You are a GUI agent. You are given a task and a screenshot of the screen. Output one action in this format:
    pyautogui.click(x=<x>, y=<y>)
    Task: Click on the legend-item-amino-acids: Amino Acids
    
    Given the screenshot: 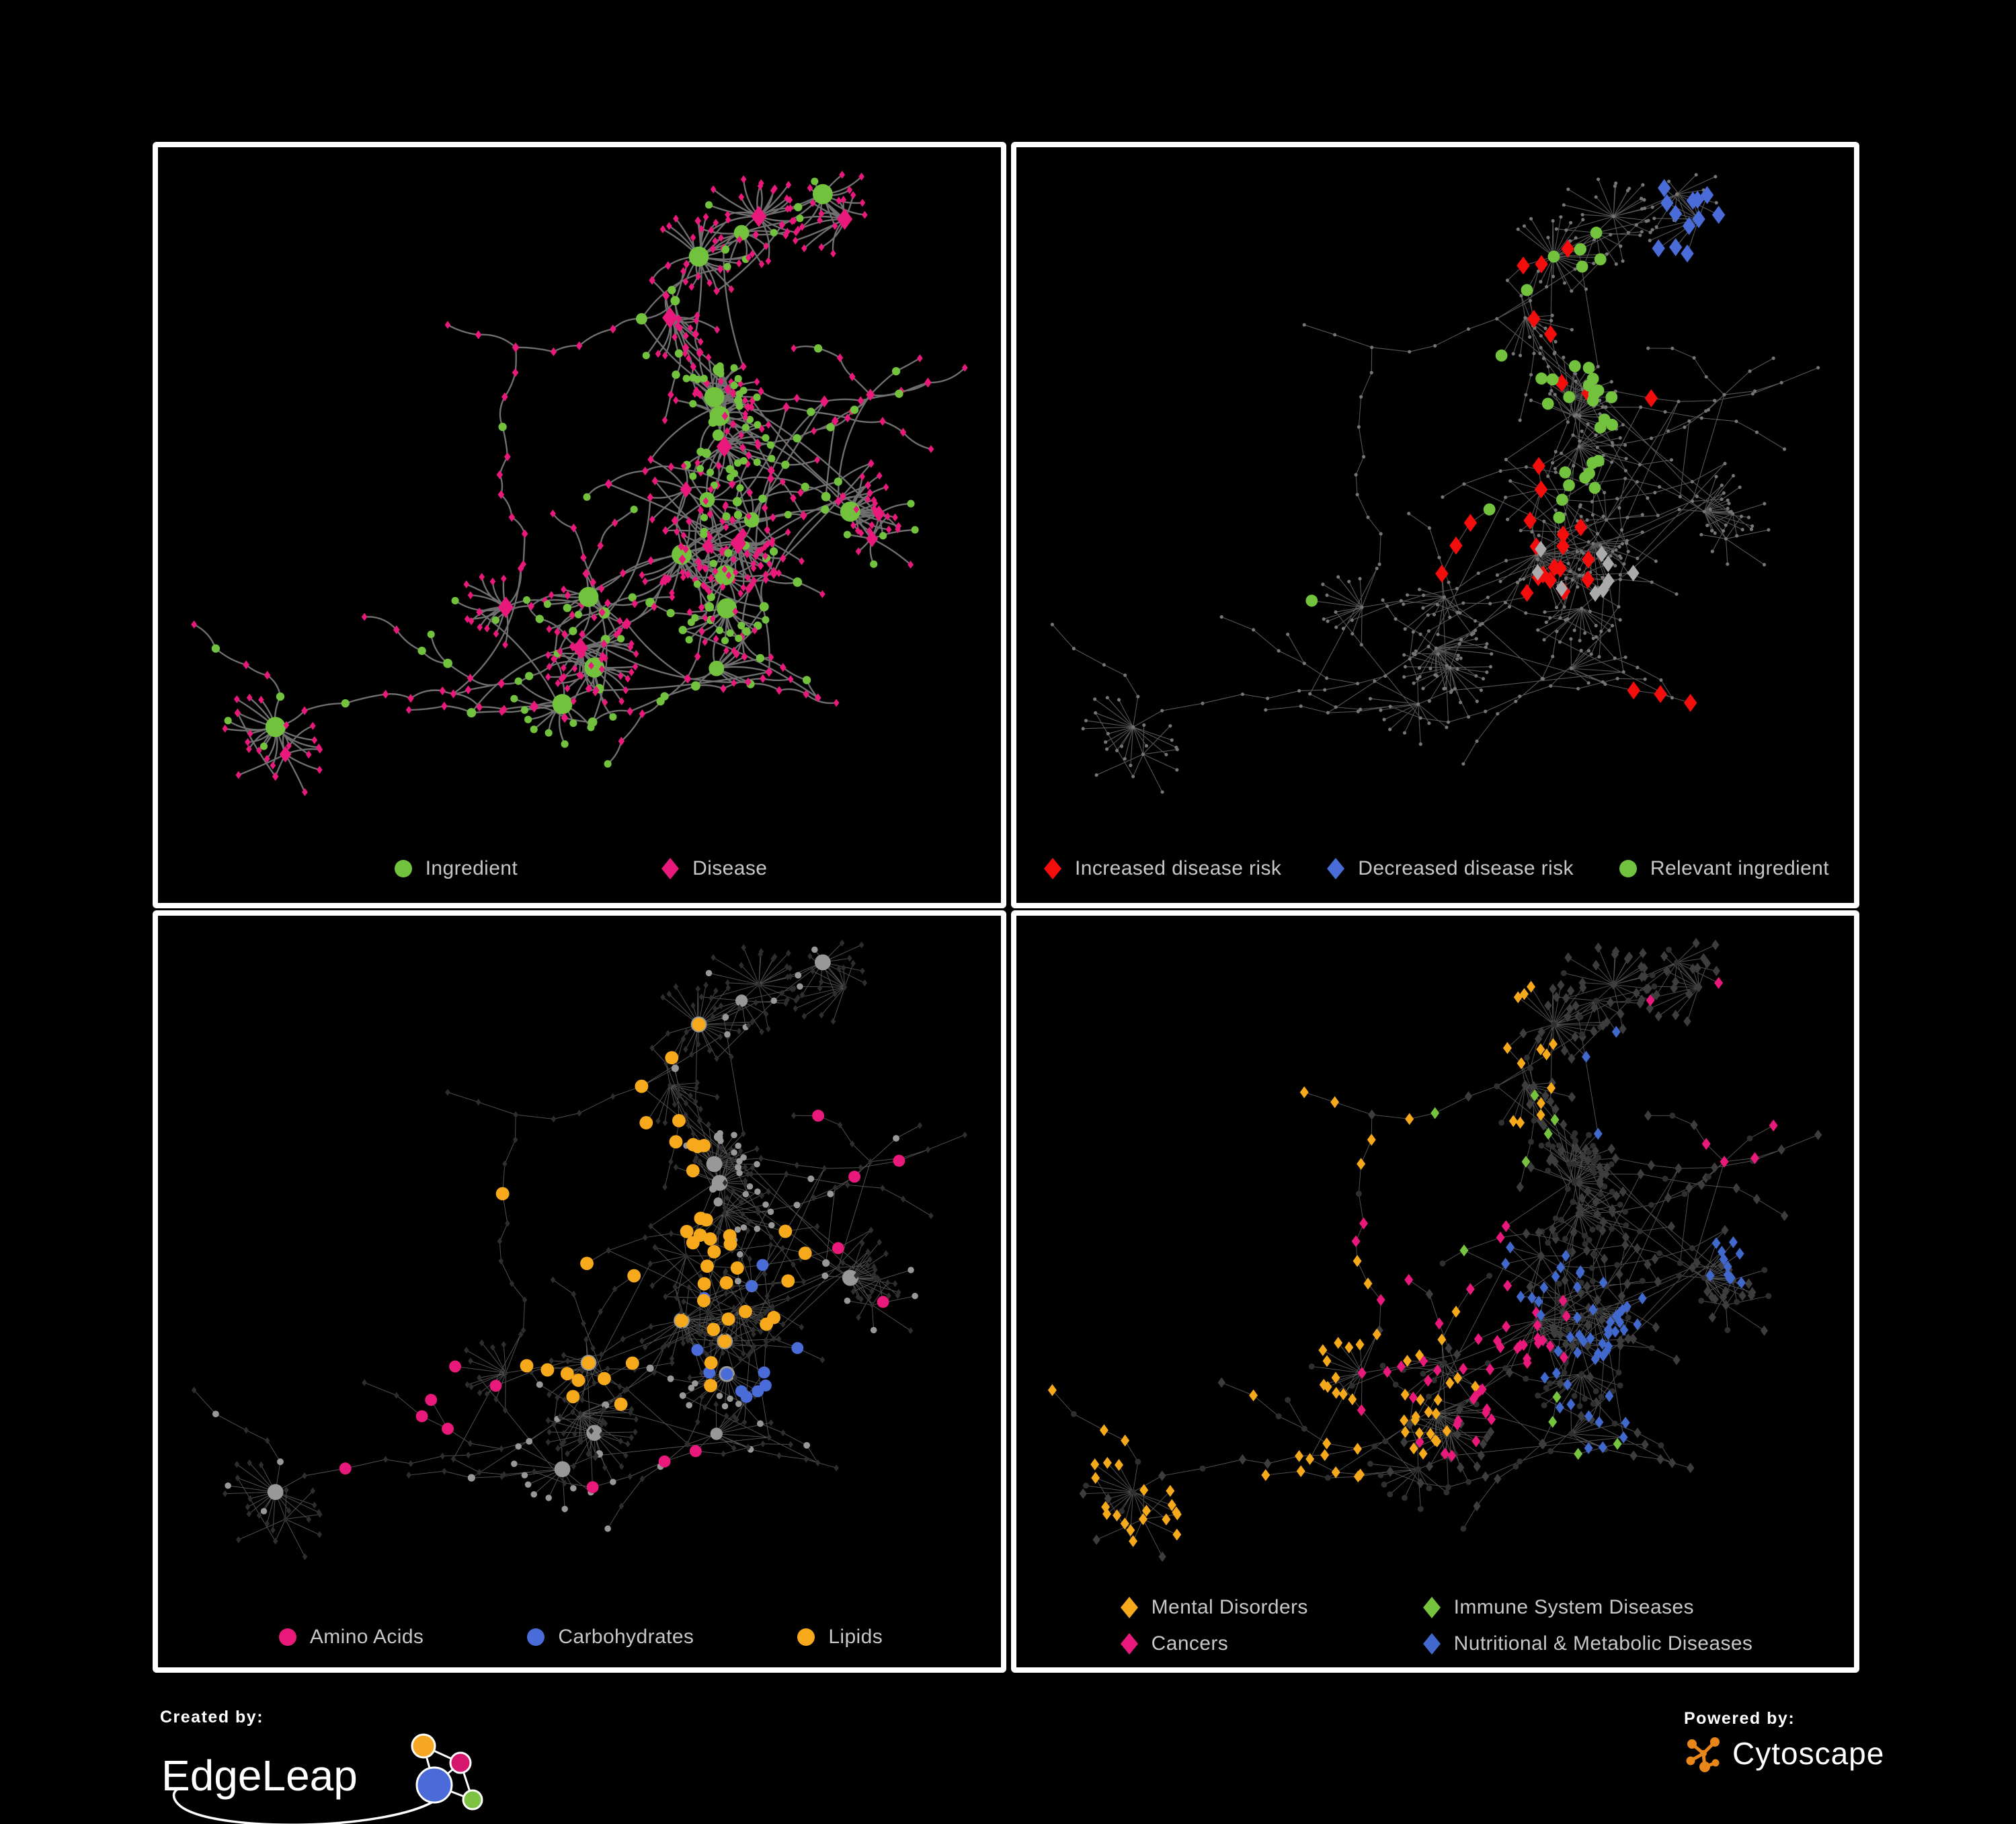 What is the action you would take?
    pyautogui.click(x=350, y=1637)
    